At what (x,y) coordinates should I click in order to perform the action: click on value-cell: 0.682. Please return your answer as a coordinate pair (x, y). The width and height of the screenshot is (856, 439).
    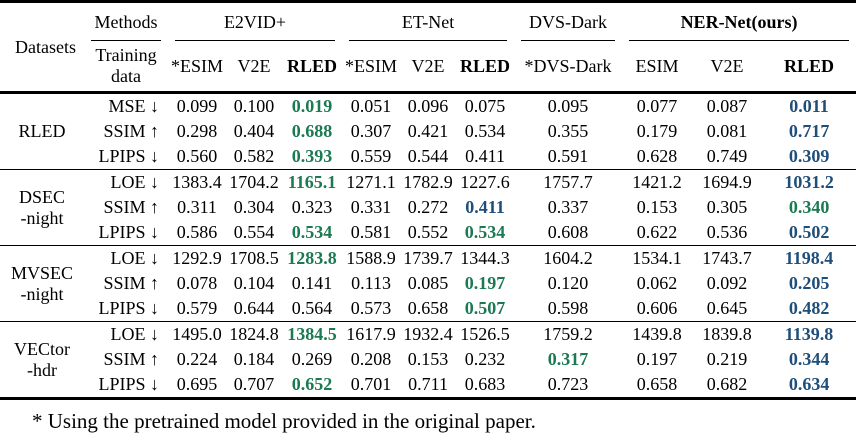
    Looking at the image, I should click on (727, 384).